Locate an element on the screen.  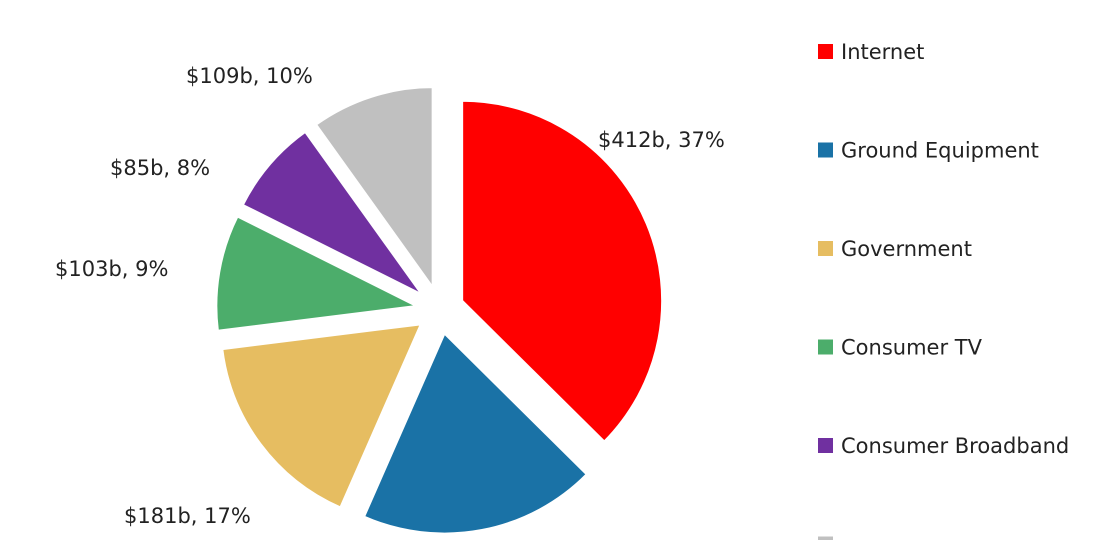
pie-slice-ground-equipment is located at coordinates (475, 433).